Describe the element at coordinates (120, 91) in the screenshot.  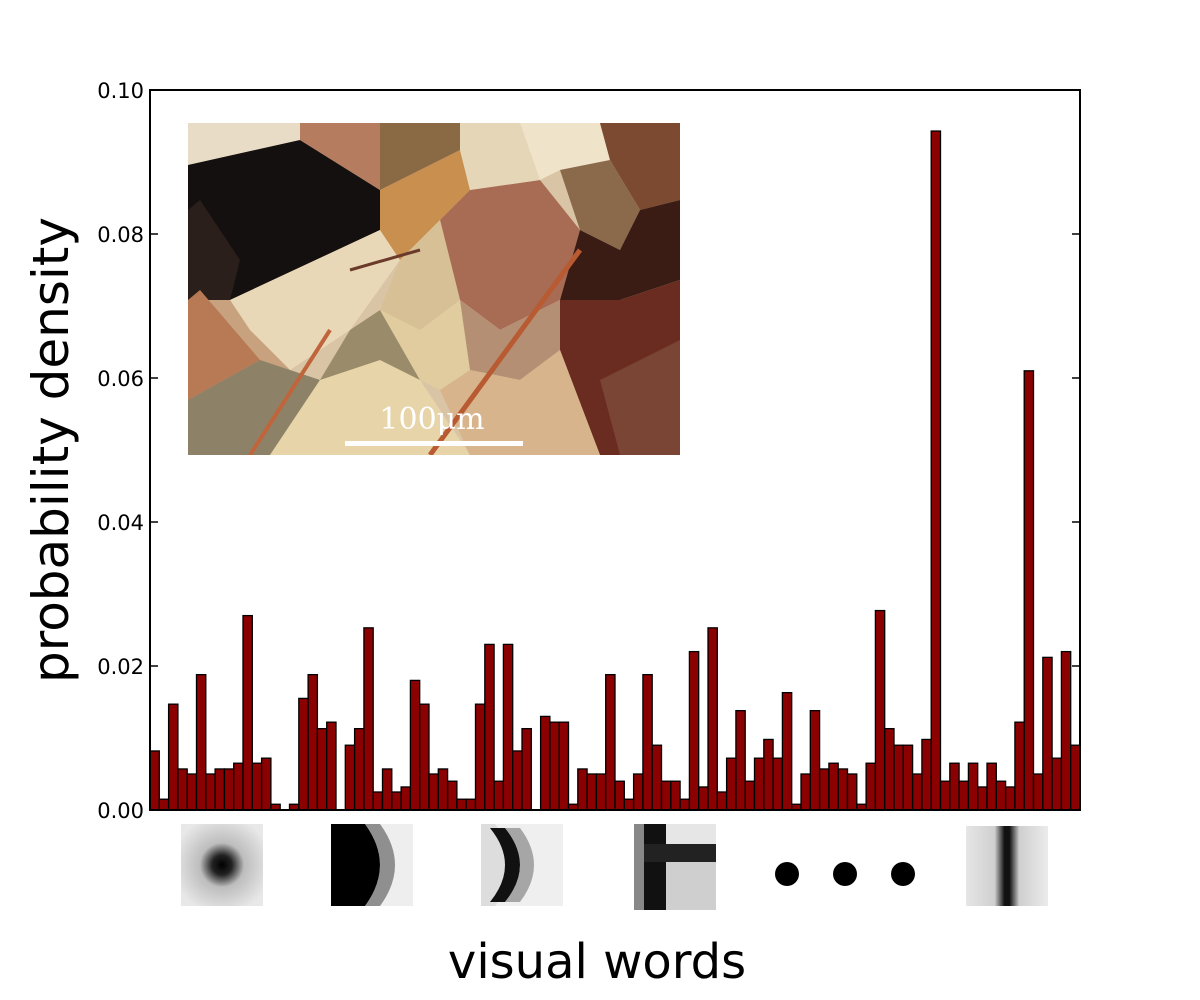
I see `y-tick-label: 0.10` at that location.